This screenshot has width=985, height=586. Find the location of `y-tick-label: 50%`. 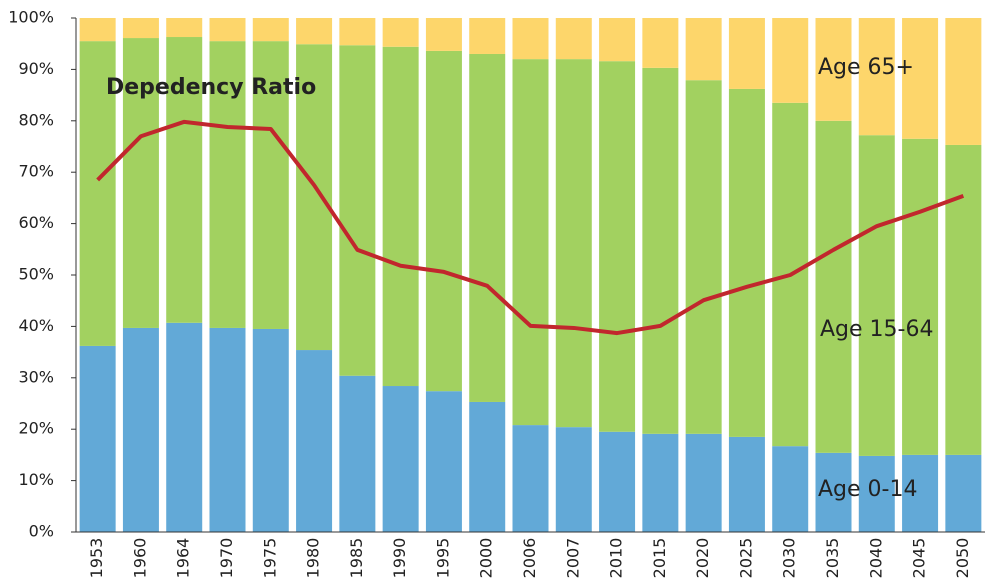

y-tick-label: 50% is located at coordinates (36, 274).